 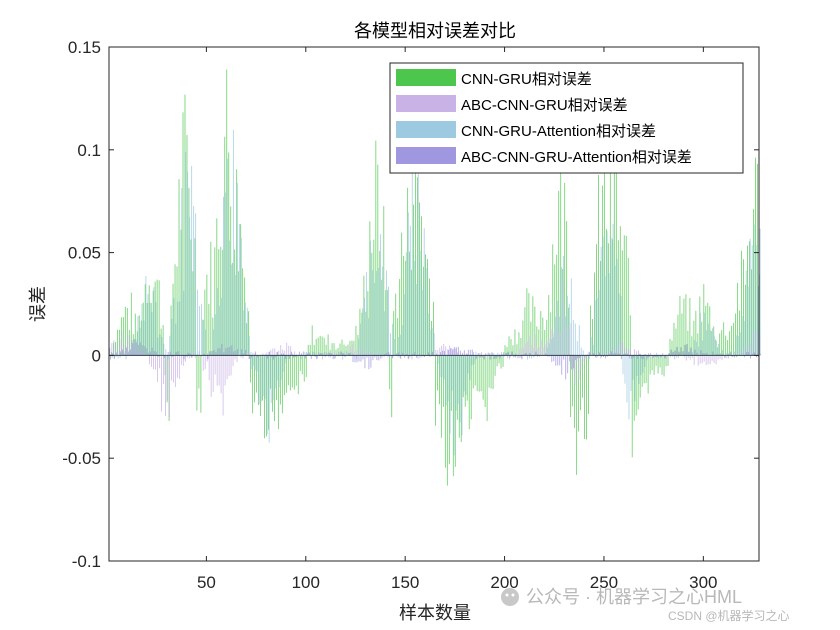 What do you see at coordinates (426, 155) in the screenshot?
I see `legend-swatch` at bounding box center [426, 155].